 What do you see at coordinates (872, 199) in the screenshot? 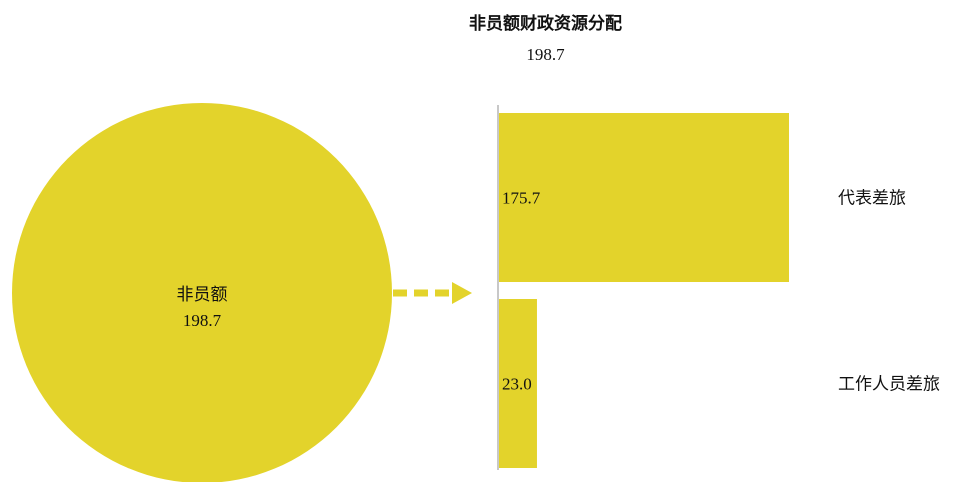
I see `category-label-1: 代表差旅` at bounding box center [872, 199].